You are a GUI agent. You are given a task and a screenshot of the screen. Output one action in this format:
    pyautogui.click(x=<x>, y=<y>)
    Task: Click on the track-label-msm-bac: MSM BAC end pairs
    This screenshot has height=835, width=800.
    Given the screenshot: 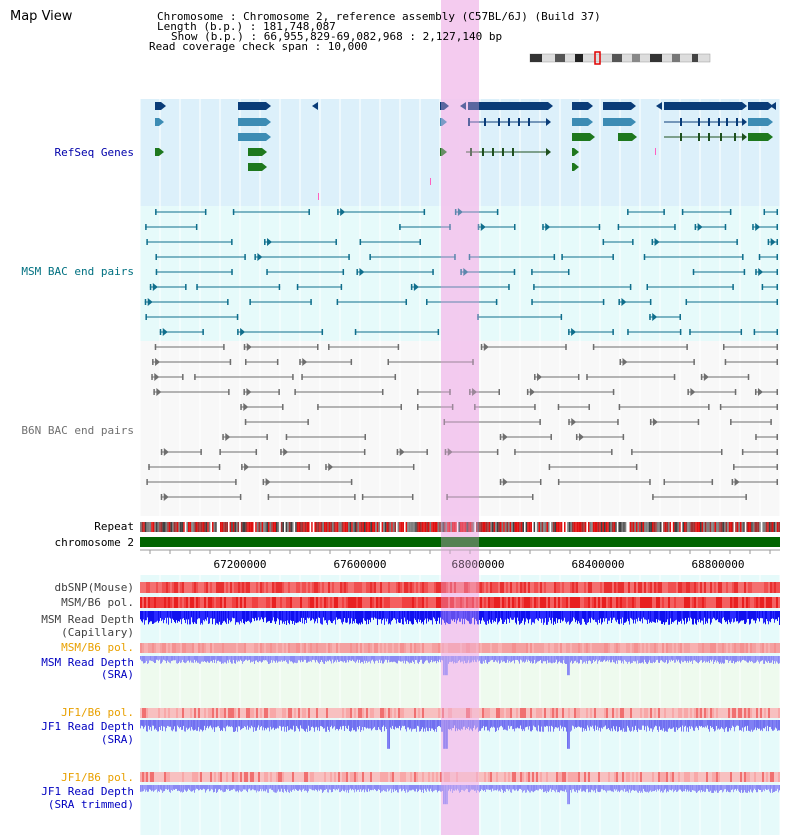 What is the action you would take?
    pyautogui.click(x=77, y=271)
    